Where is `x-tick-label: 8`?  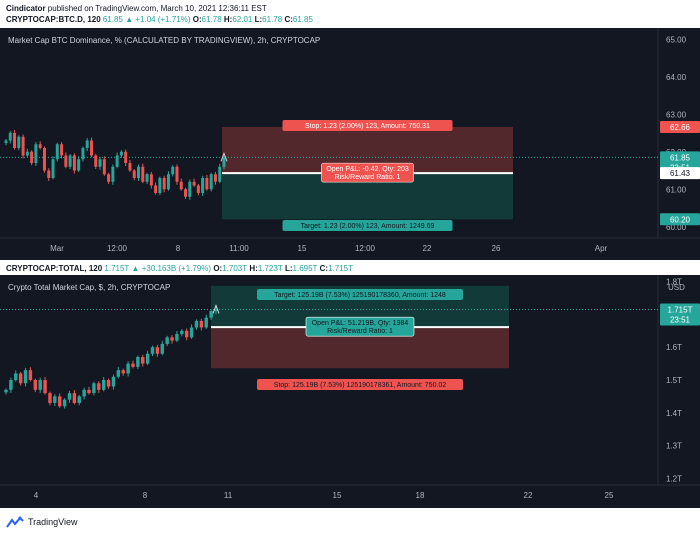
x-tick-label: 8 is located at coordinates (145, 495).